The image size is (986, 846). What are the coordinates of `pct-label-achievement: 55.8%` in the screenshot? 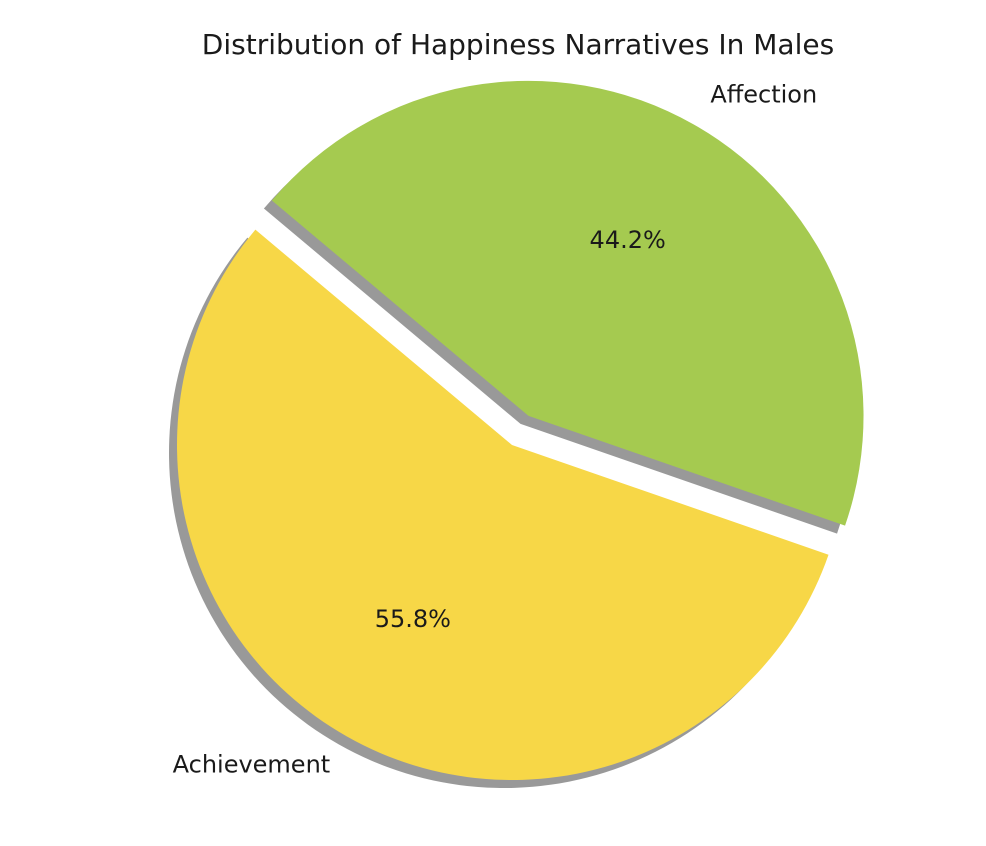 It's located at (413, 619).